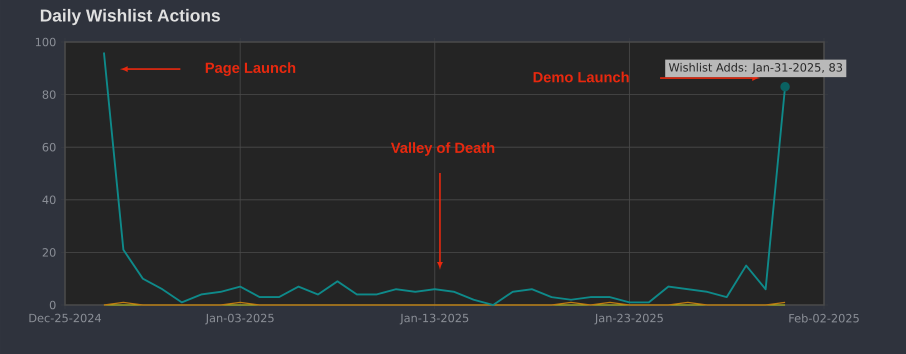 The width and height of the screenshot is (906, 354). Describe the element at coordinates (442, 149) in the screenshot. I see `annotation: Valley of Death` at that location.